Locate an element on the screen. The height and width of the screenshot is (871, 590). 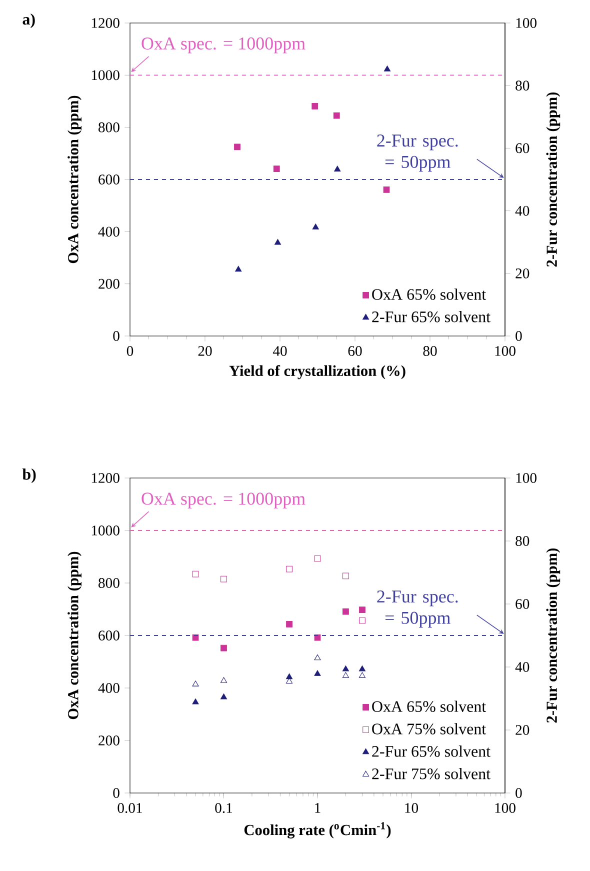
legend-label: 2-Fur 75% solvent is located at coordinates (431, 774).